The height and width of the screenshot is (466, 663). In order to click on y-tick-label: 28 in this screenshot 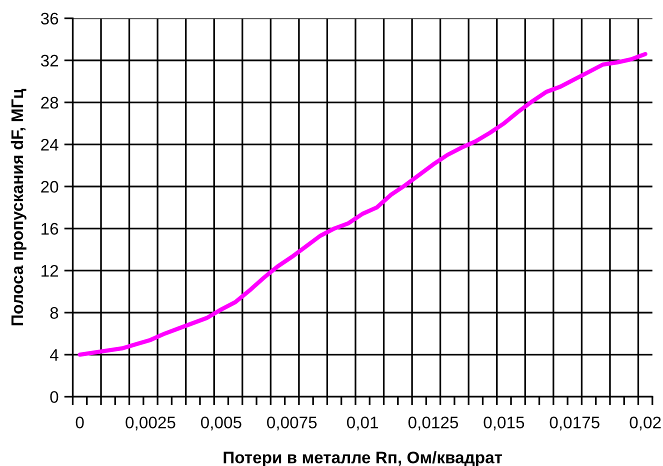, I will do `click(49, 102)`.